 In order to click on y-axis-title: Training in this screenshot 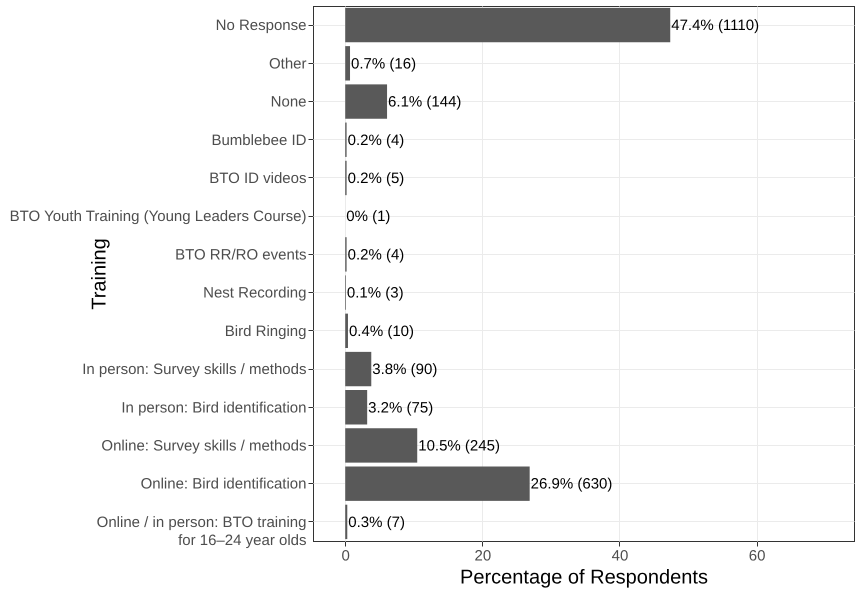, I will do `click(99, 274)`.